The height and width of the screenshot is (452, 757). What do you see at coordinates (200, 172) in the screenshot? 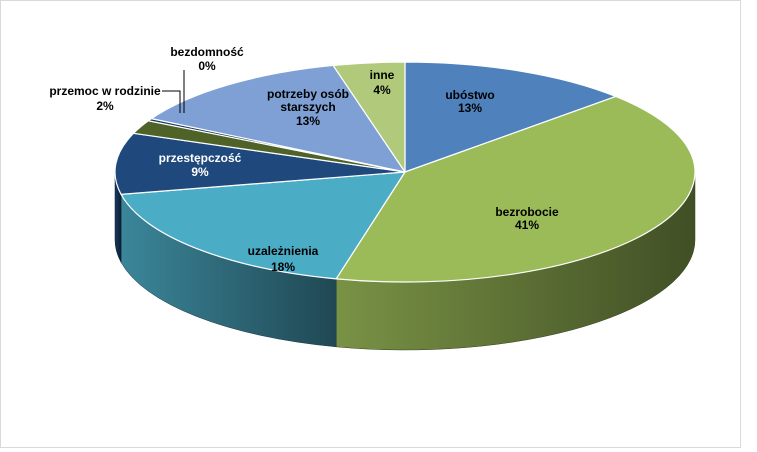
I see `value-label-przestepczosc: 9%` at bounding box center [200, 172].